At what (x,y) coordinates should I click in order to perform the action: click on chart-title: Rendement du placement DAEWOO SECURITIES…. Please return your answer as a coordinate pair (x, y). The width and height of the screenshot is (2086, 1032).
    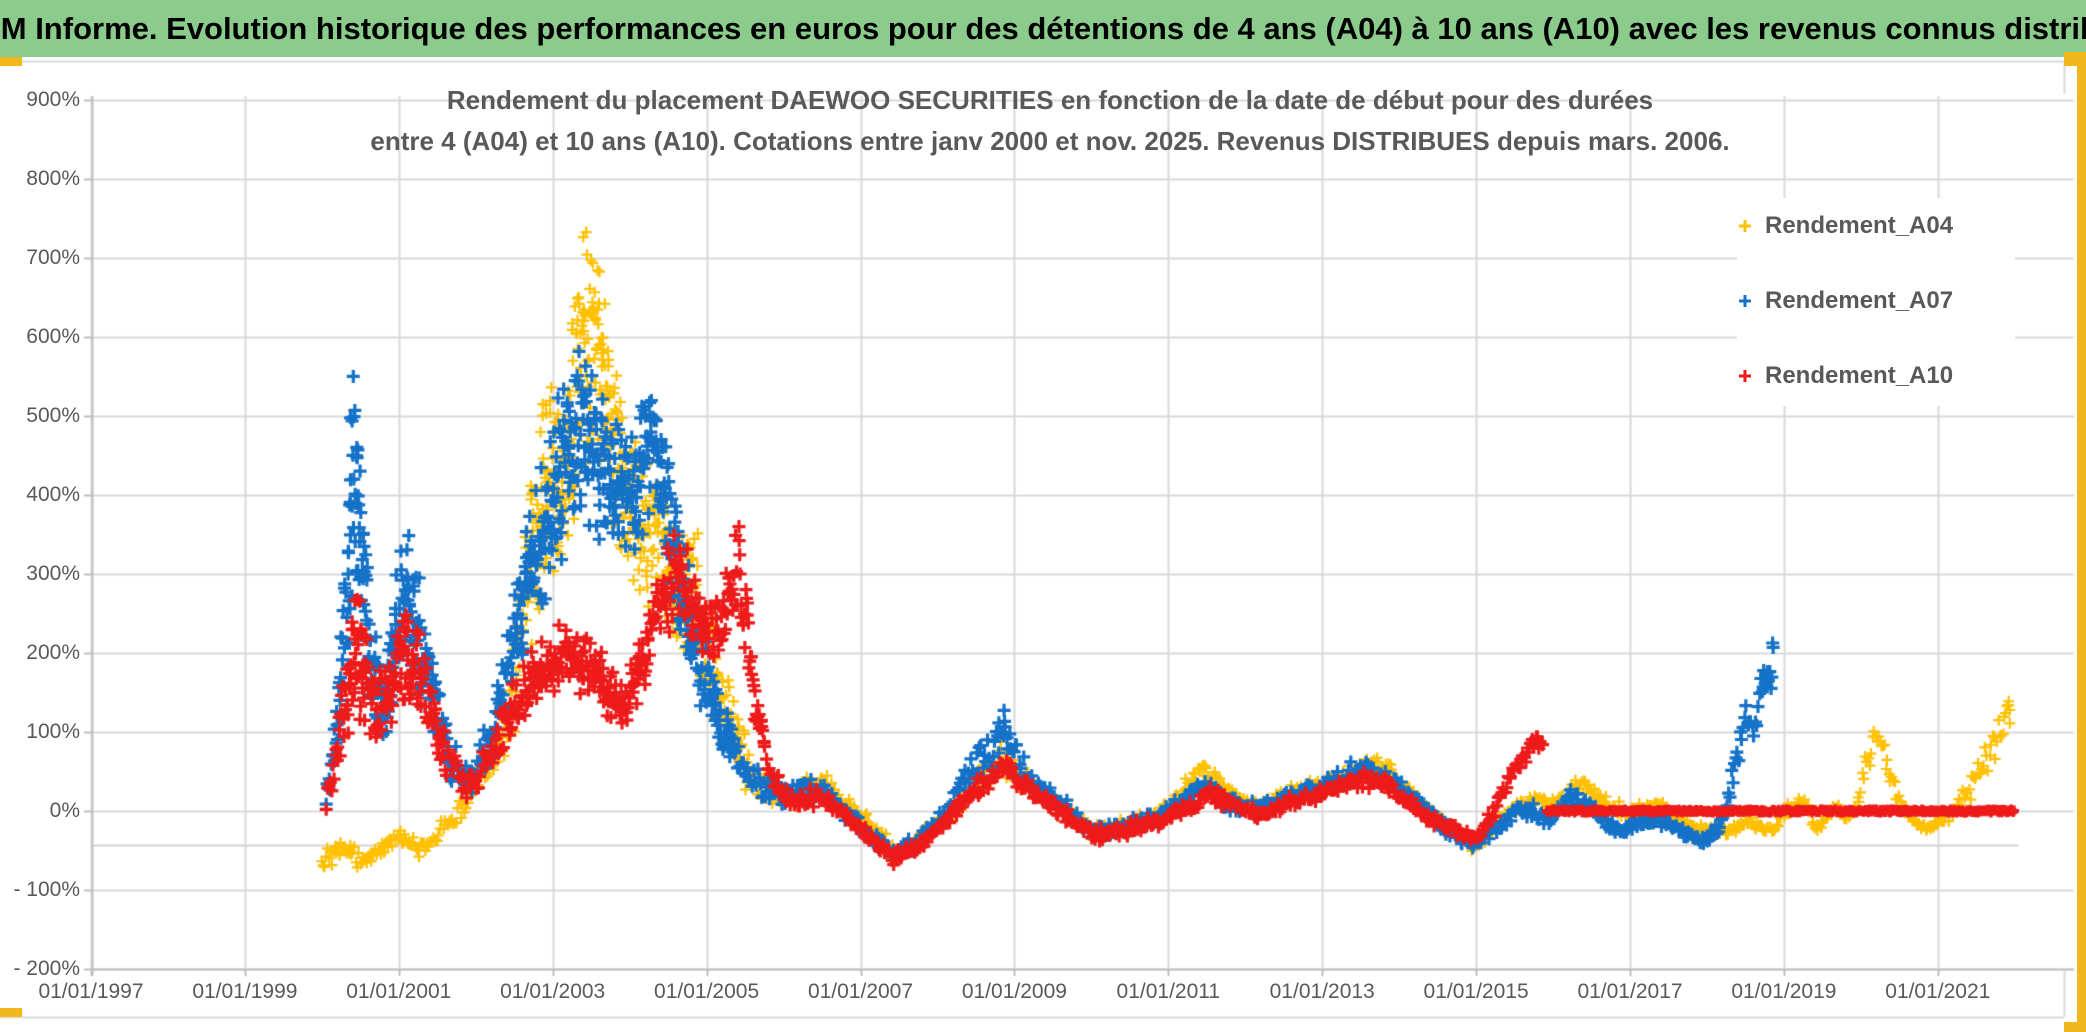
    Looking at the image, I should click on (1050, 121).